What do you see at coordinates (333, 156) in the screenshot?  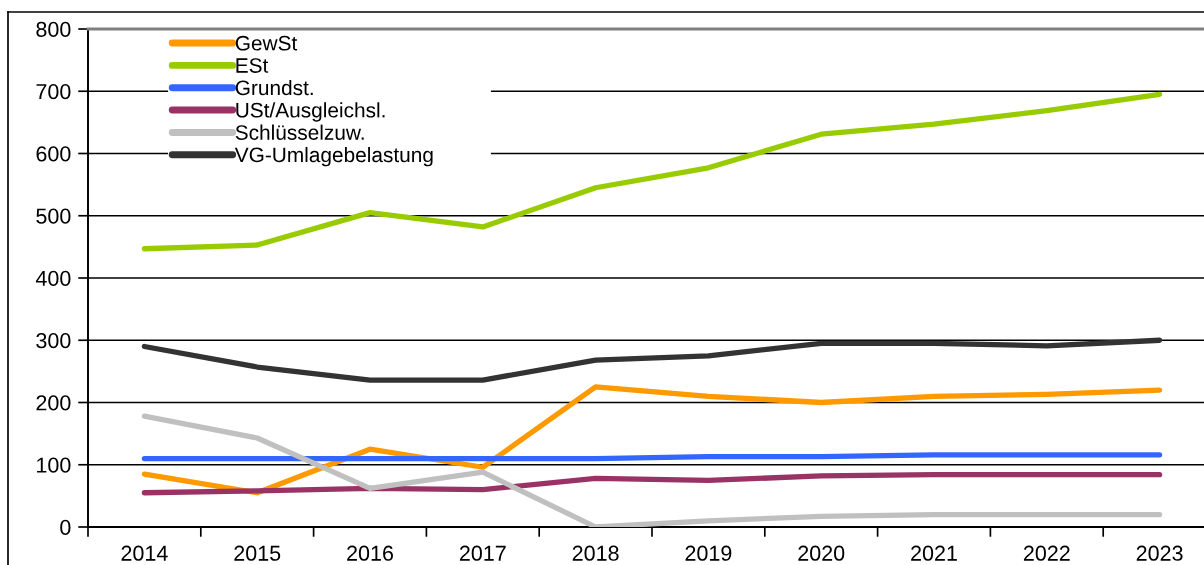 I see `legend-label: VG-Umlagebelastung` at bounding box center [333, 156].